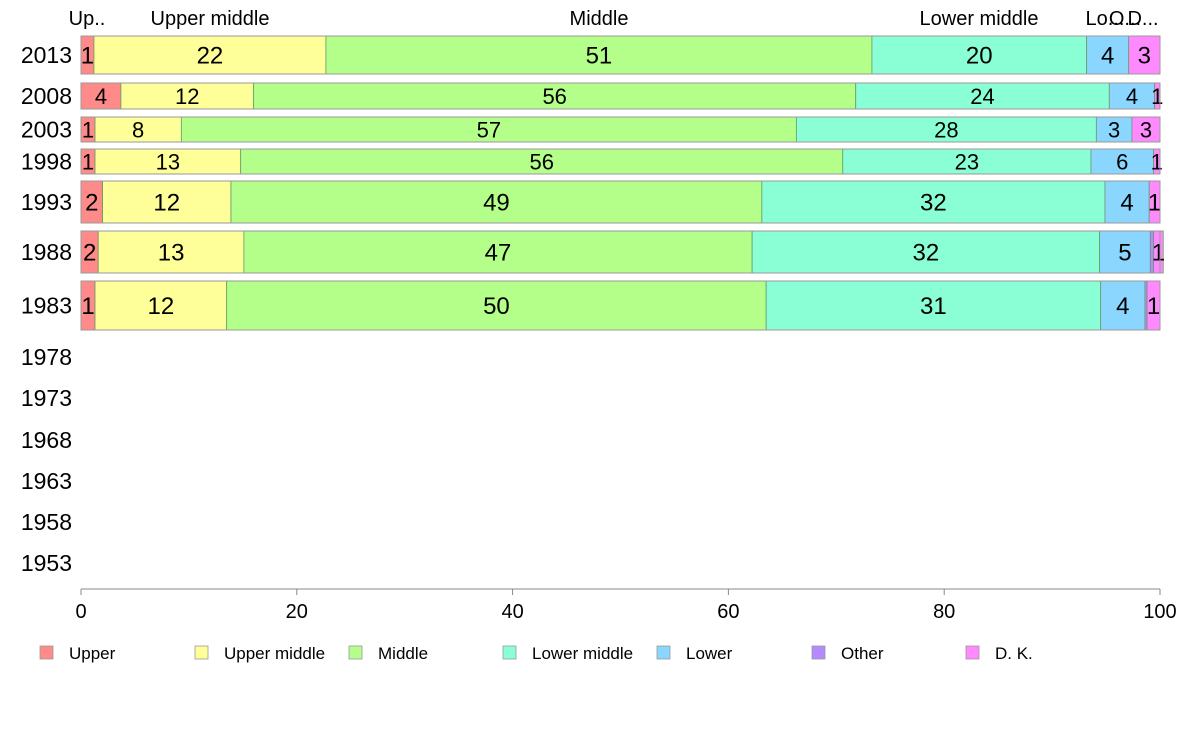 Image resolution: width=1188 pixels, height=736 pixels. What do you see at coordinates (46, 55) in the screenshot?
I see `year-label: 2013` at bounding box center [46, 55].